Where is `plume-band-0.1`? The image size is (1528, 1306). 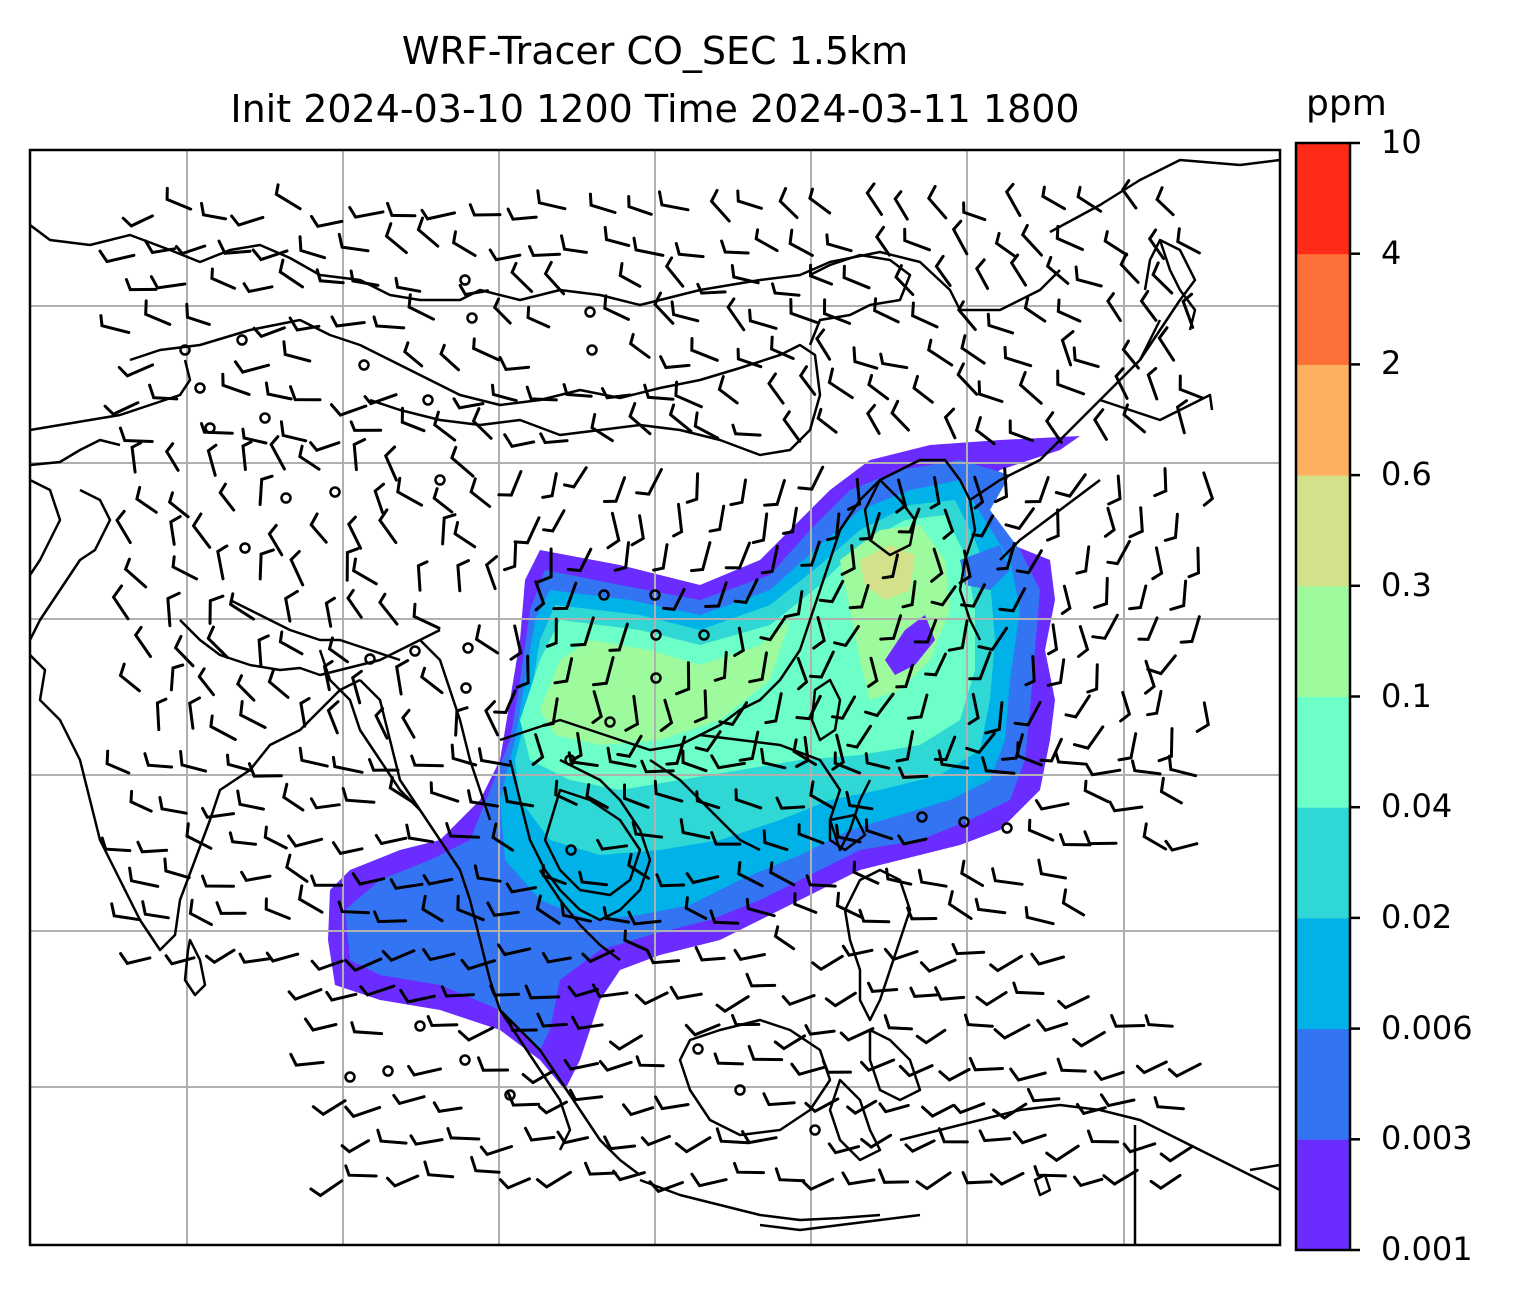
plume-band-0.1 is located at coordinates (665, 682).